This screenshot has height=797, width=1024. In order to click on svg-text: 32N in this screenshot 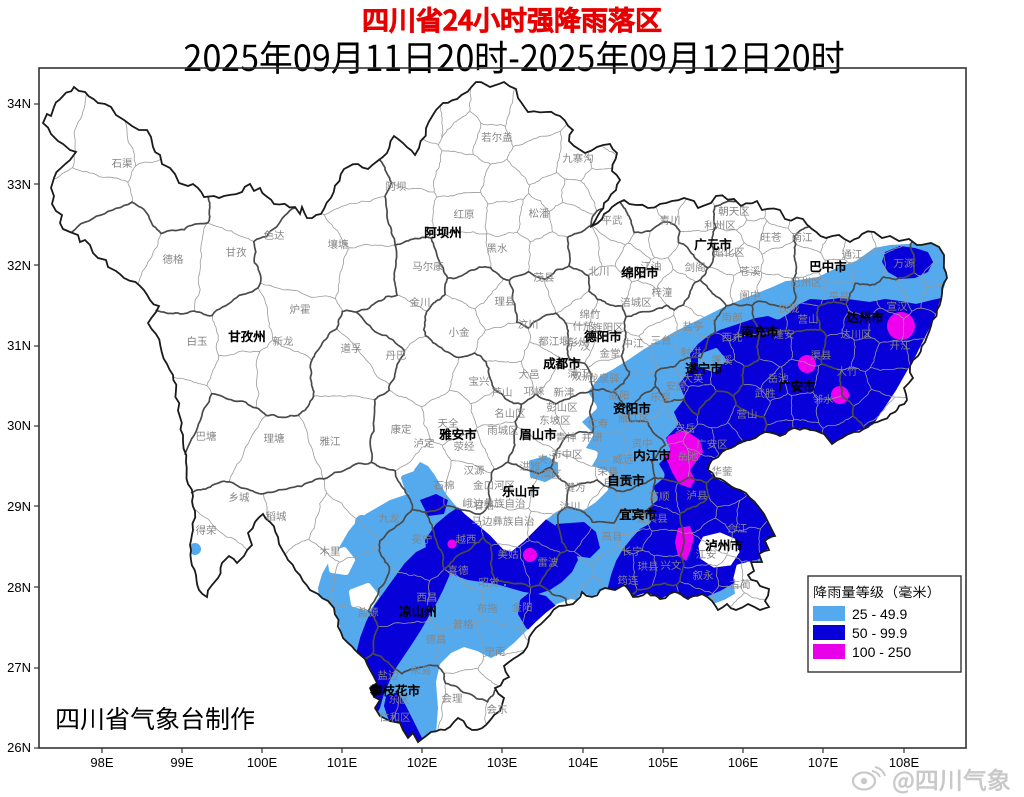, I will do `click(19, 265)`.